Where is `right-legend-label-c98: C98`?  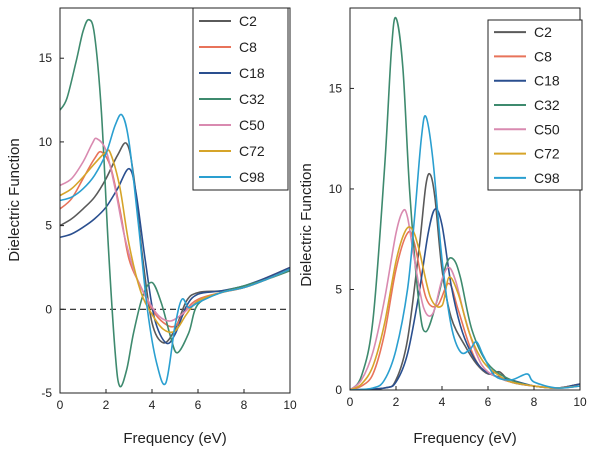
right-legend-label-c98: C98 is located at coordinates (547, 178).